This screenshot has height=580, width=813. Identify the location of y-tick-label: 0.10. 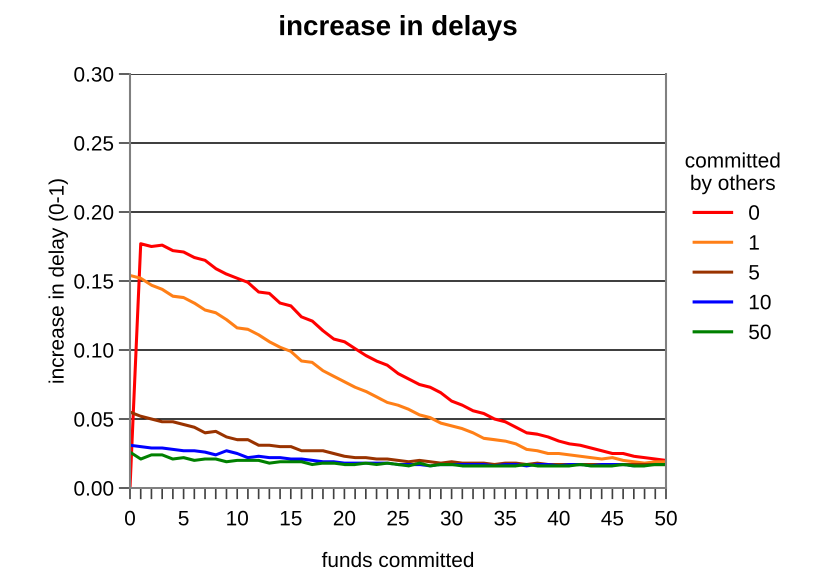
(94, 350).